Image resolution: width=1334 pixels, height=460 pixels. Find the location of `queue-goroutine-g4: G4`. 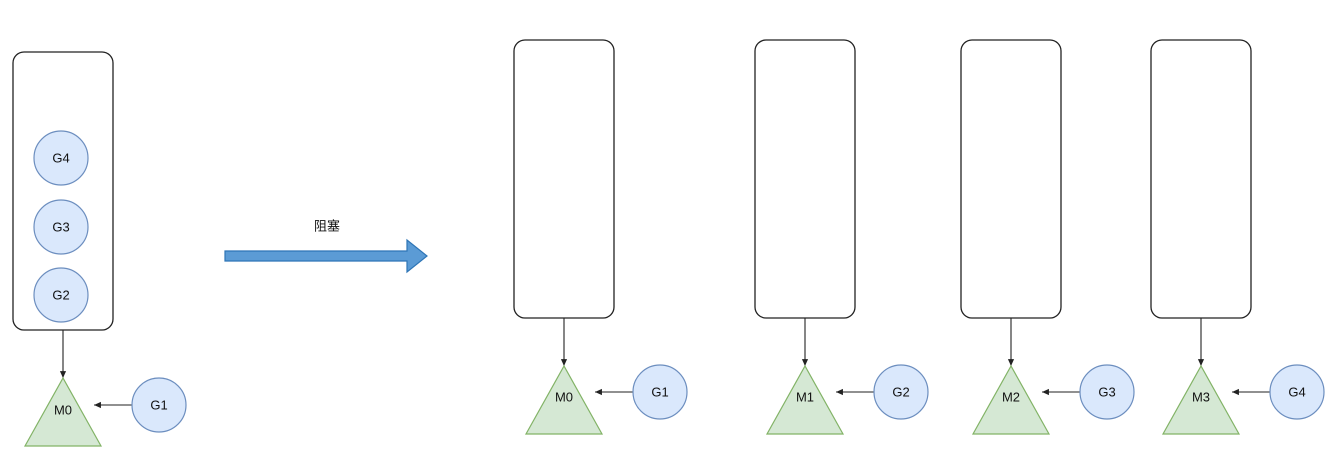

queue-goroutine-g4: G4 is located at coordinates (61, 158).